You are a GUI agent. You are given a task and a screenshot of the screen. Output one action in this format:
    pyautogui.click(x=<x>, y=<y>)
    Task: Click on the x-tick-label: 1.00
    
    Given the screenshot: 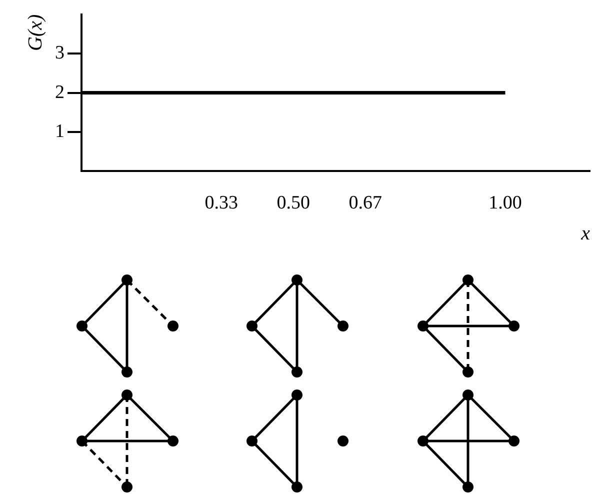 What is the action you would take?
    pyautogui.click(x=505, y=203)
    